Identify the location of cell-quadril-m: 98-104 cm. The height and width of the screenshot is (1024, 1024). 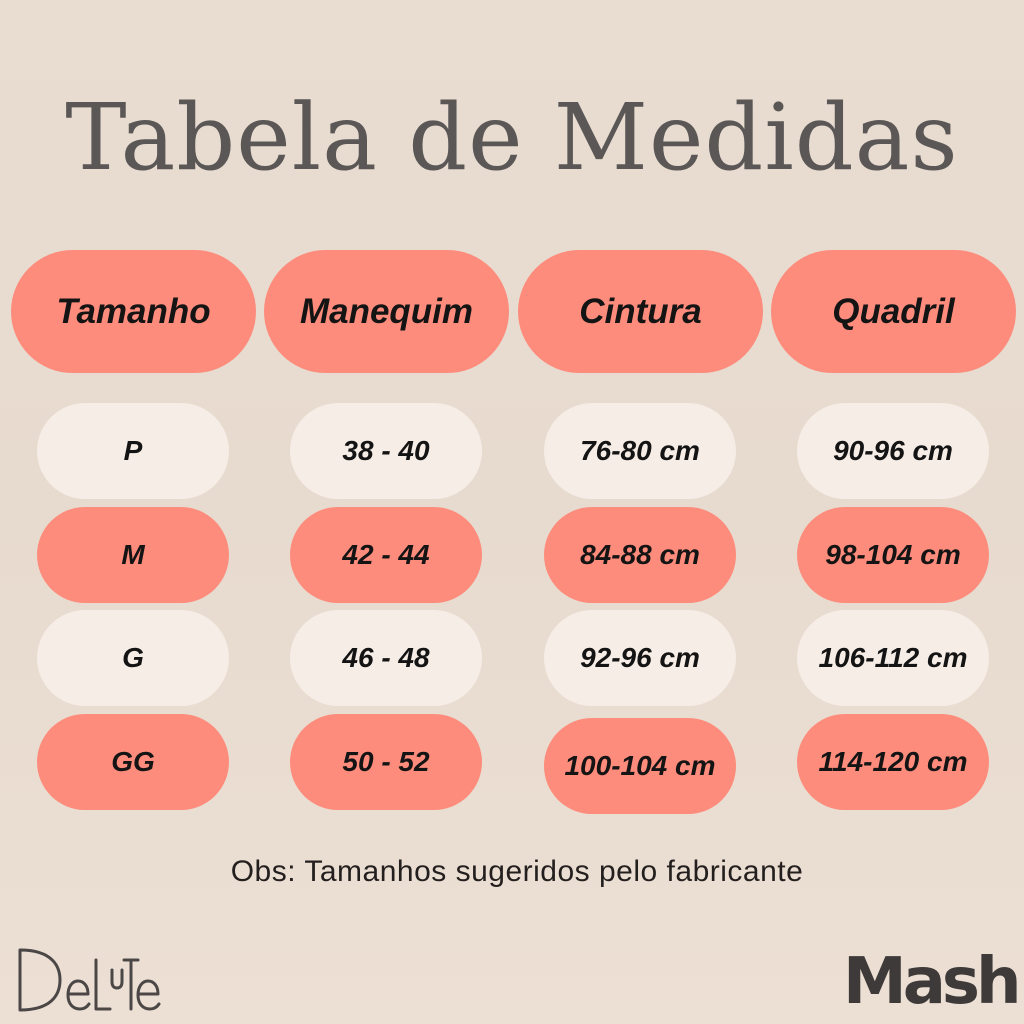
(893, 555).